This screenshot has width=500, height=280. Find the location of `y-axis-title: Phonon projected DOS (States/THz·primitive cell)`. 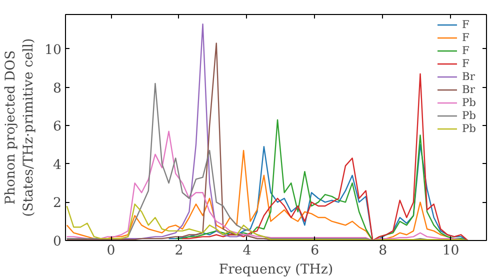

y-axis-title: Phonon projected DOS (States/THz·primitive cell) is located at coordinates (20, 127).